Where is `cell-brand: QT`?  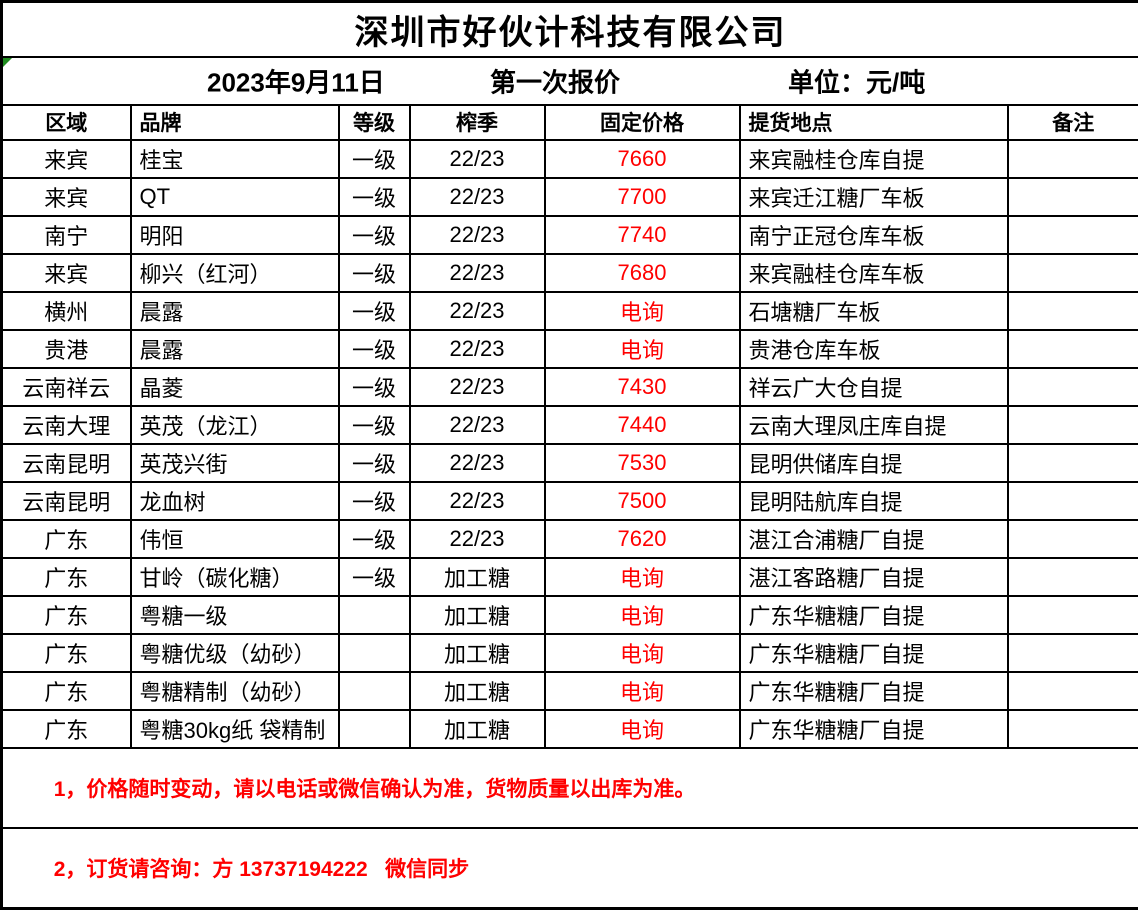
cell-brand: QT is located at coordinates (235, 197).